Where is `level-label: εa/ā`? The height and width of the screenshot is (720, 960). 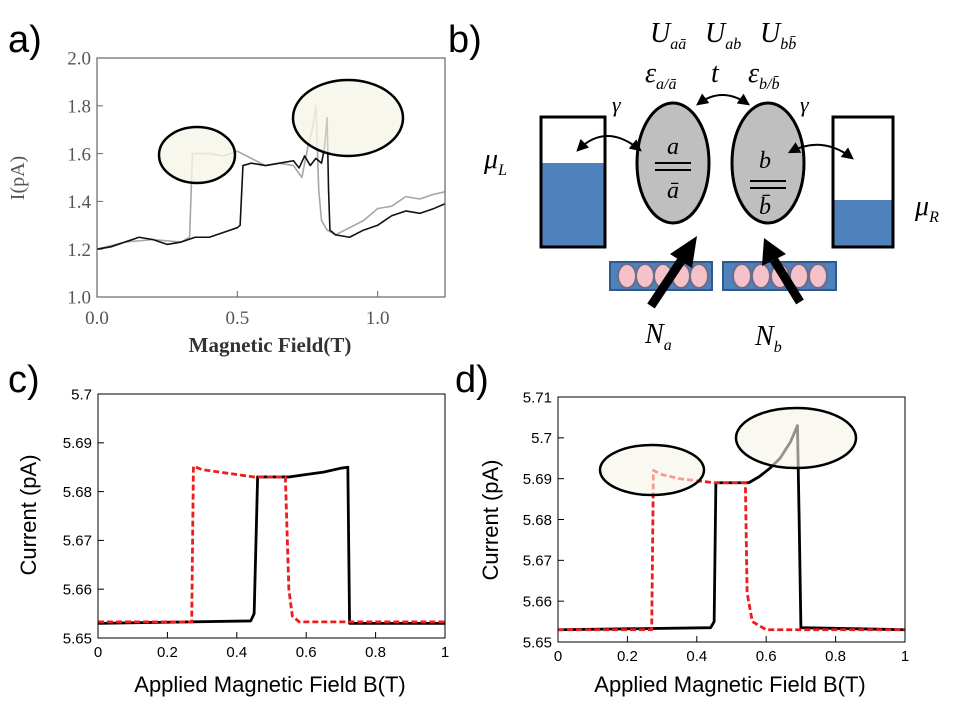 level-label: εa/ā is located at coordinates (661, 75).